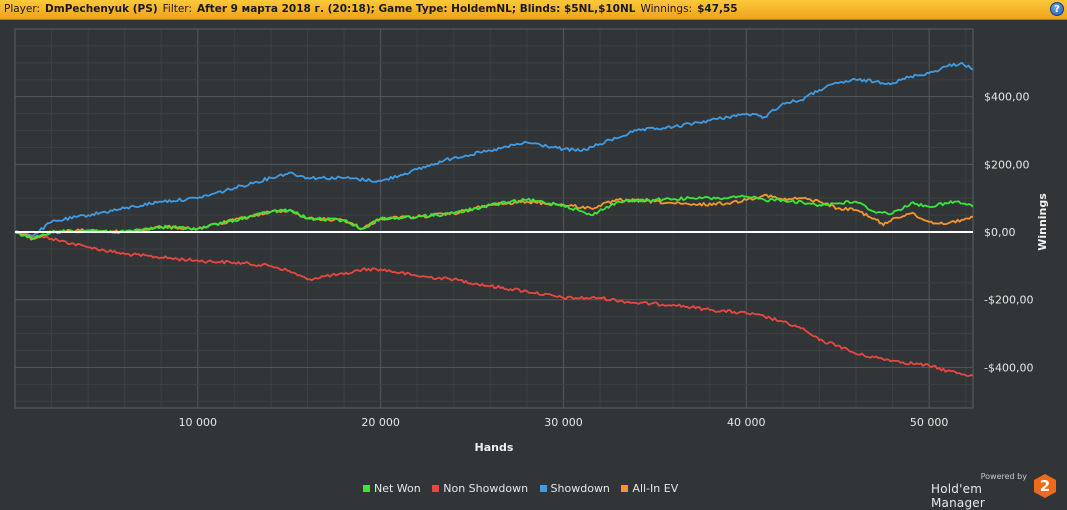 The width and height of the screenshot is (1067, 510). I want to click on hm2-logo: 2, so click(1045, 486).